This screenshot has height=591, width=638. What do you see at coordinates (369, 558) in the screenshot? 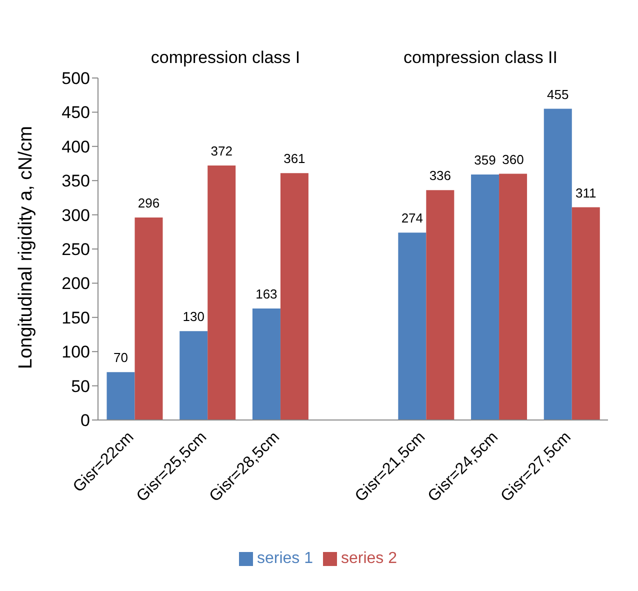
I see `legend-label: series 2` at bounding box center [369, 558].